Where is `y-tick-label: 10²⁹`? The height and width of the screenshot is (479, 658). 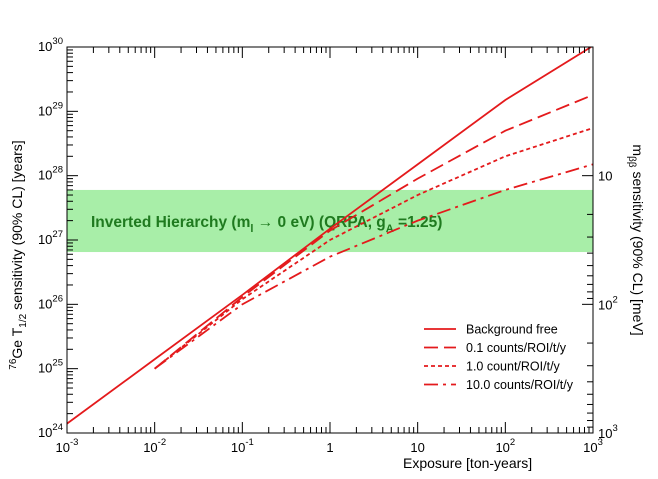
y-tick-label: 10²⁹ is located at coordinates (50, 109).